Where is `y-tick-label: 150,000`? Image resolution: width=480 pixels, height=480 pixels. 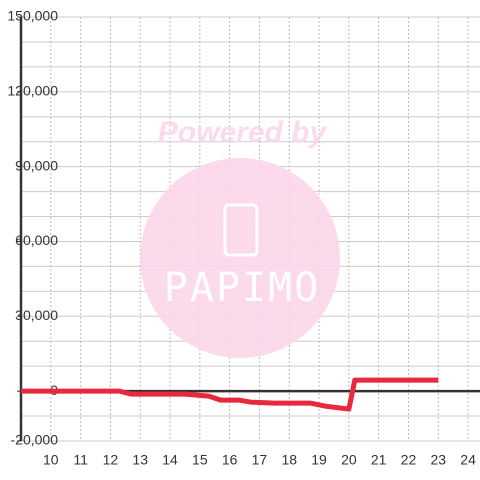
y-tick-label: 150,000 is located at coordinates (32, 16).